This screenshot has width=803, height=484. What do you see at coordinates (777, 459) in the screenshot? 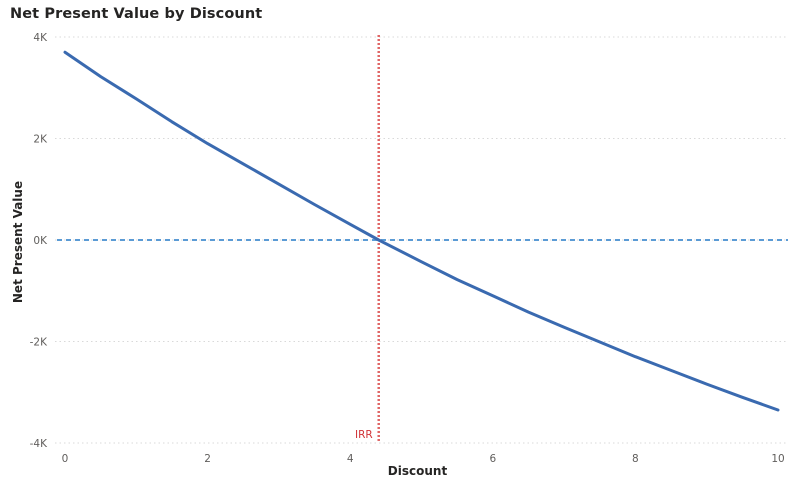
I see `x-tick-label: 10` at bounding box center [777, 459].